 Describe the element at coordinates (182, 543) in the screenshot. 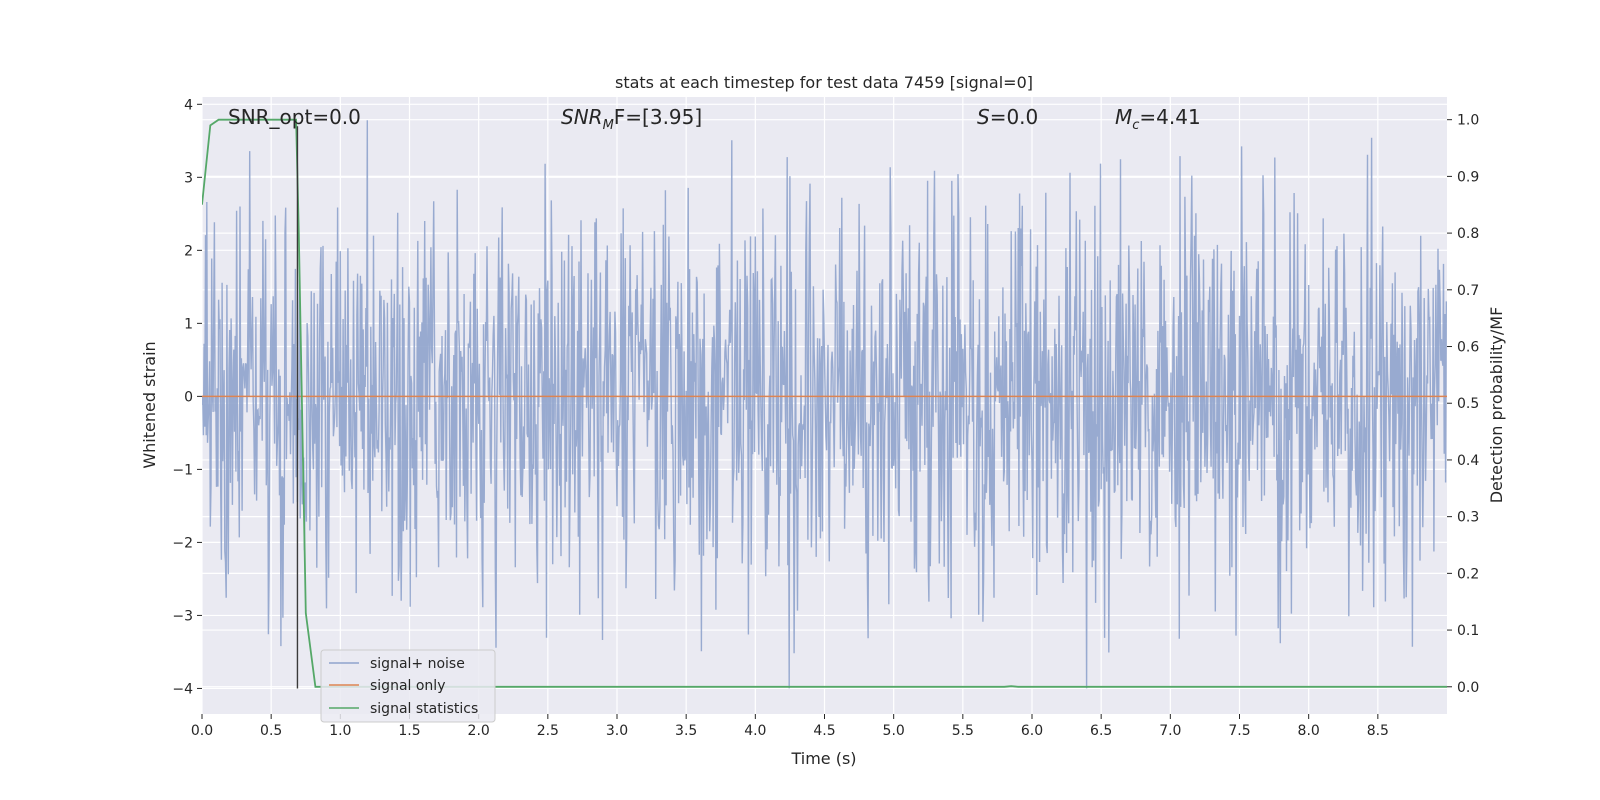

I see `y-tick-label-left: −2` at that location.